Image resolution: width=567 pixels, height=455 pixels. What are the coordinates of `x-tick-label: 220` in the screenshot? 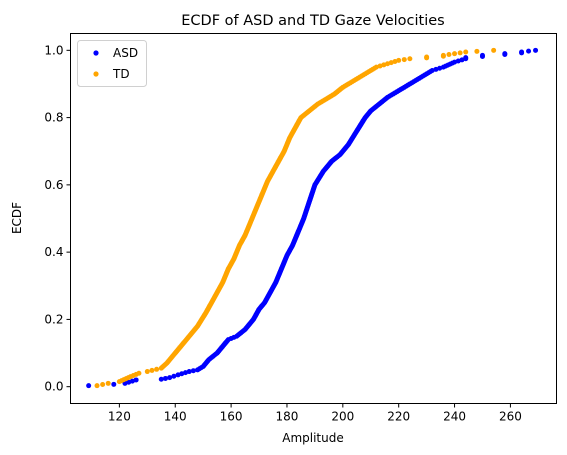 It's located at (398, 417).